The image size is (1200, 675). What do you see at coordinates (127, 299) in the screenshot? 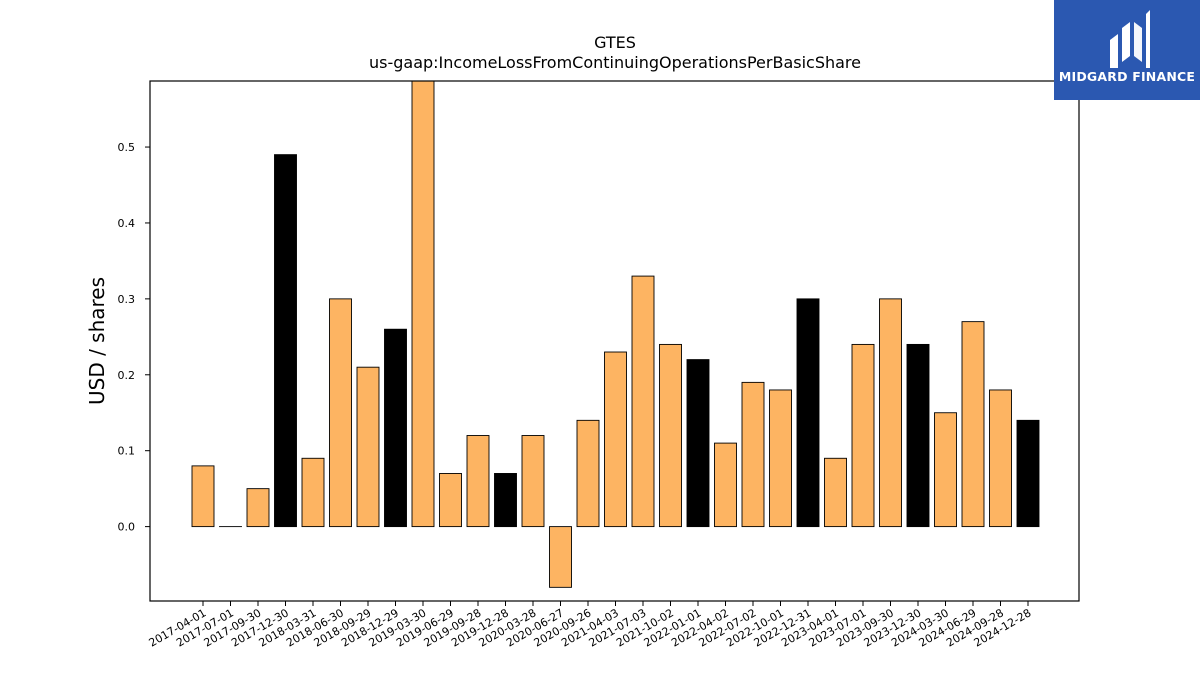
I see `y-tick-label: 0.3` at bounding box center [127, 299].